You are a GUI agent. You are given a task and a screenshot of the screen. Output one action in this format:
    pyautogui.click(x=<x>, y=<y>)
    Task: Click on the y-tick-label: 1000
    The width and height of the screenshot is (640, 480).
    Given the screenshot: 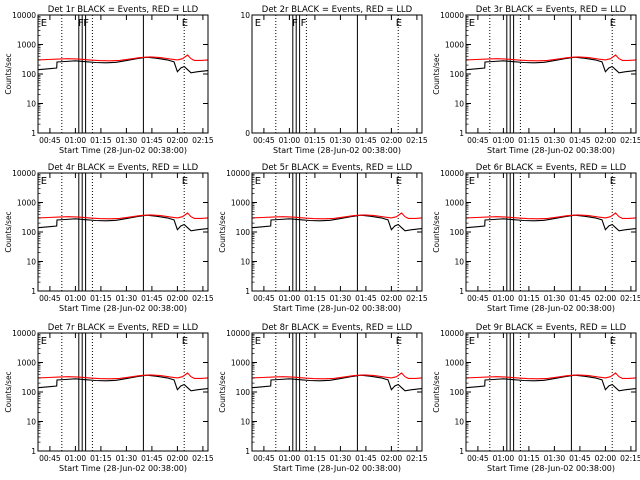 What is the action you would take?
    pyautogui.click(x=240, y=363)
    